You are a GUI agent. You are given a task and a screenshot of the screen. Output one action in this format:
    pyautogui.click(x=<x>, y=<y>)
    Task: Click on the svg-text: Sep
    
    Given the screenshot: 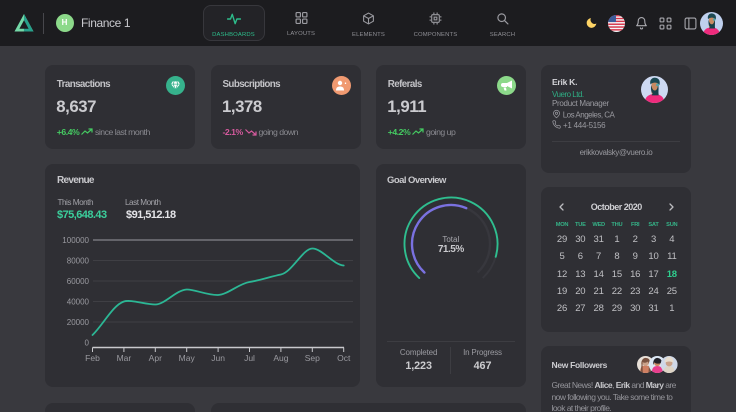 What is the action you would take?
    pyautogui.click(x=312, y=358)
    